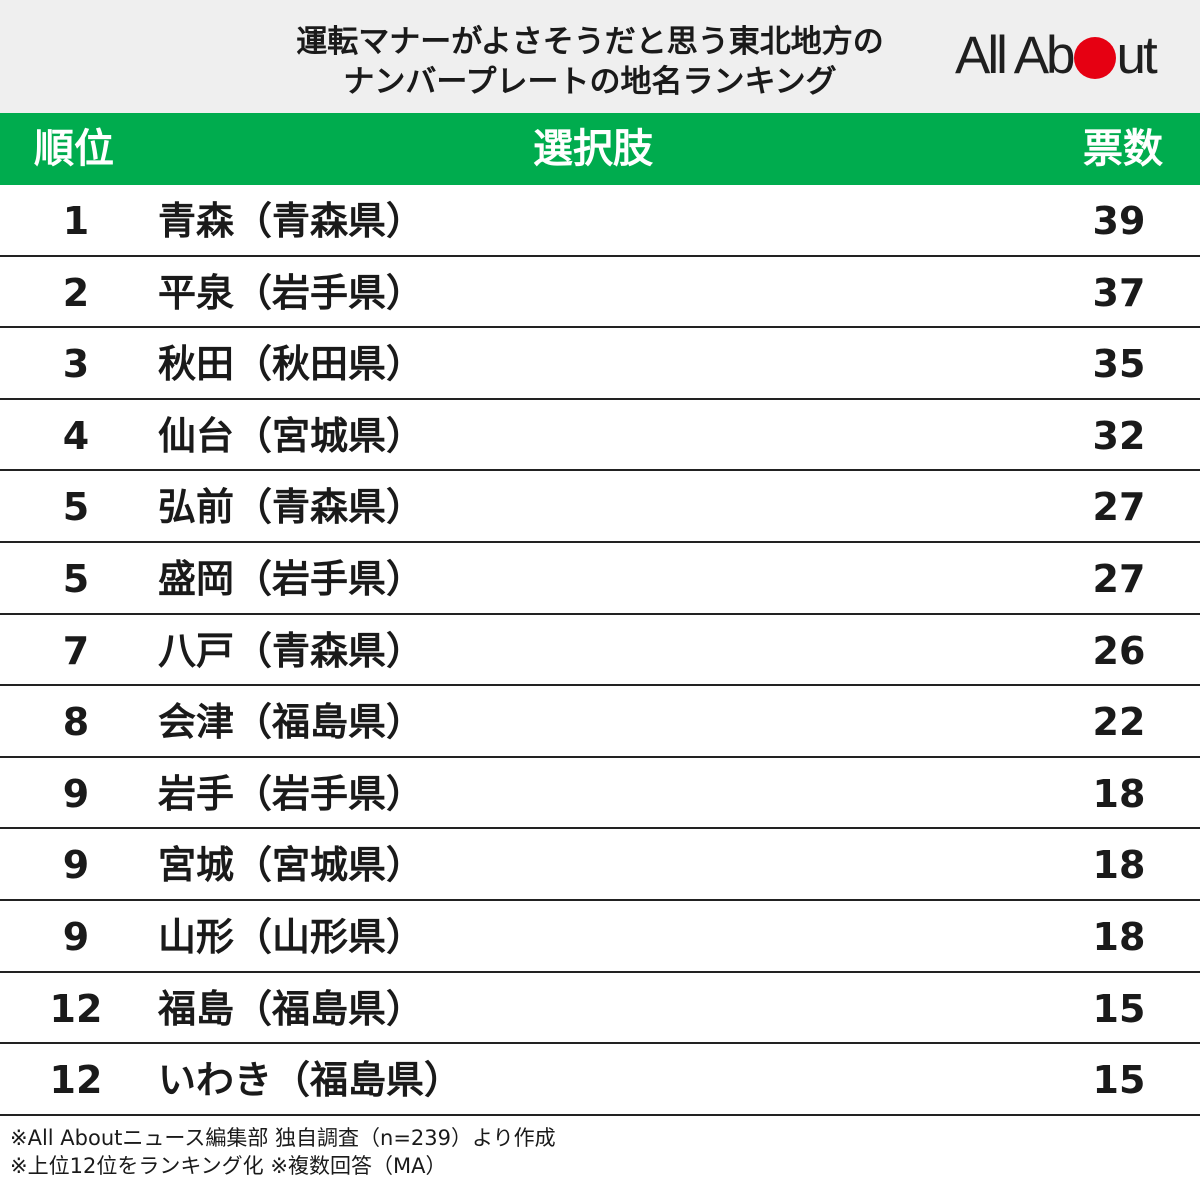 This screenshot has width=1200, height=1189. What do you see at coordinates (76, 221) in the screenshot?
I see `rank-cell: 1` at bounding box center [76, 221].